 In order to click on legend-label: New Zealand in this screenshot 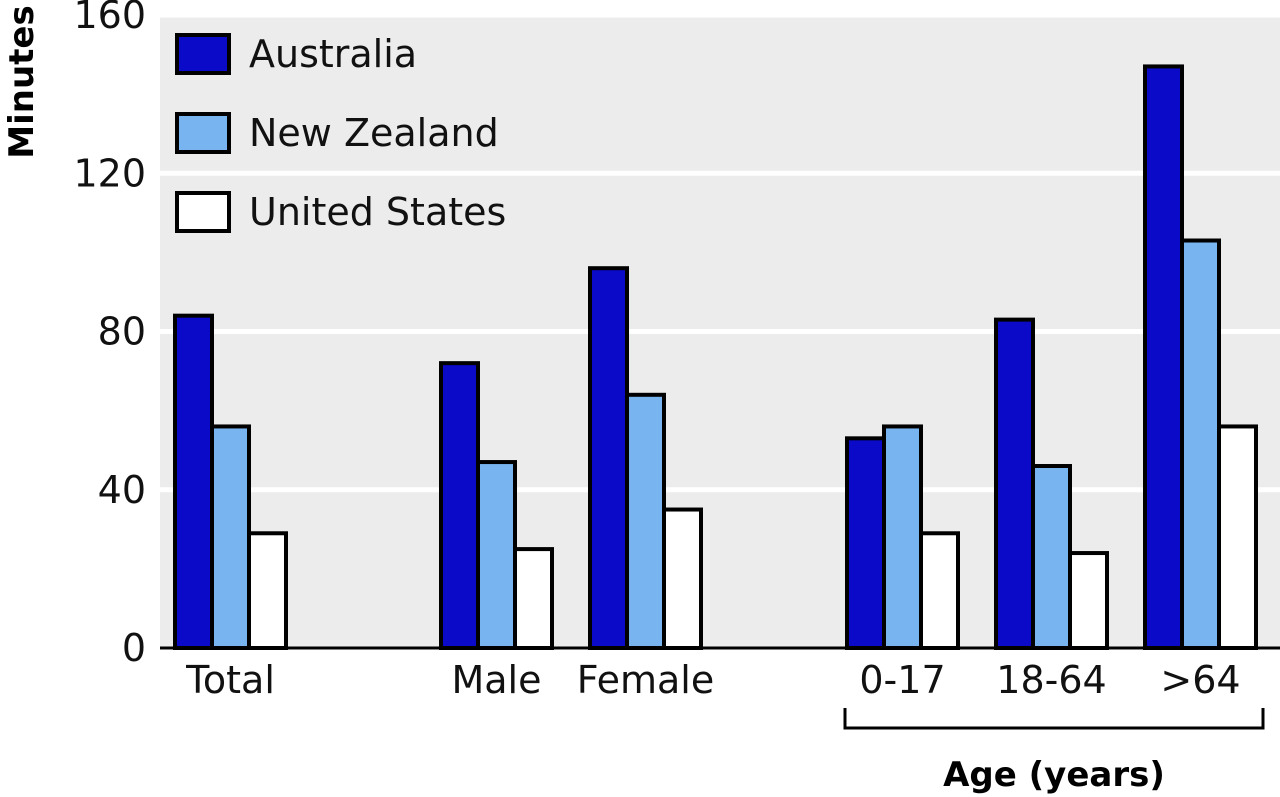, I will do `click(374, 133)`.